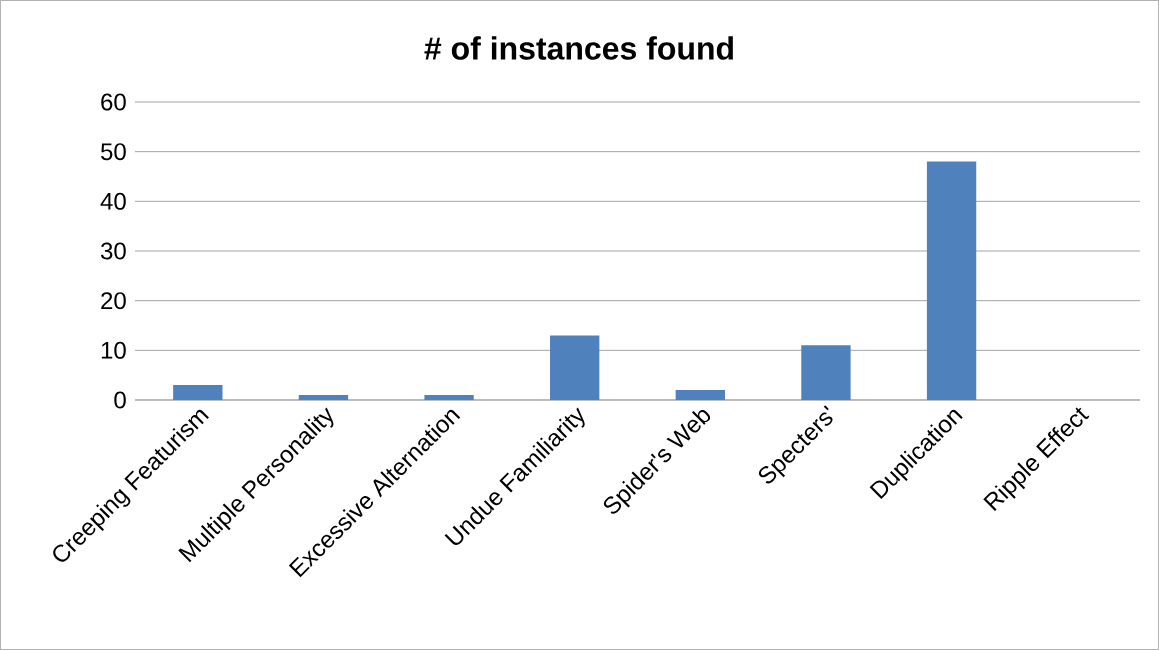 This screenshot has height=650, width=1159. Describe the element at coordinates (113, 201) in the screenshot. I see `y-tick-label: 40` at that location.